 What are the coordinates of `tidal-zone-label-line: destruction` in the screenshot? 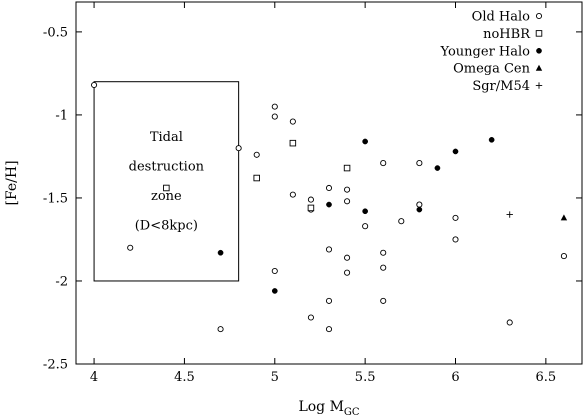 It's located at (167, 167).